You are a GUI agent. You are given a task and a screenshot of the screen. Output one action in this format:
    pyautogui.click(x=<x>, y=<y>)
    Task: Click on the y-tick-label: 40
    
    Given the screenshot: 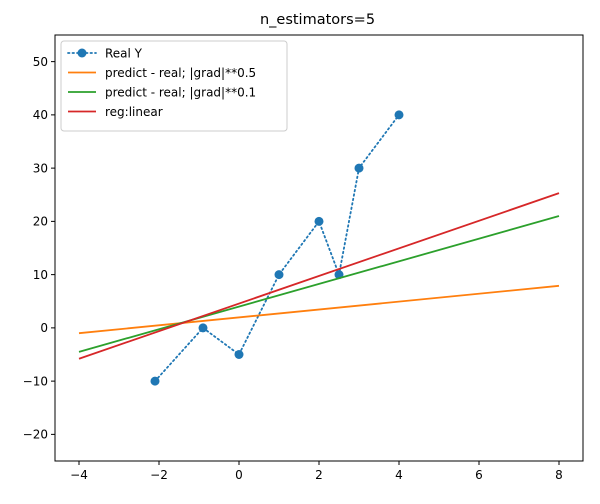 What is the action you would take?
    pyautogui.click(x=40, y=115)
    